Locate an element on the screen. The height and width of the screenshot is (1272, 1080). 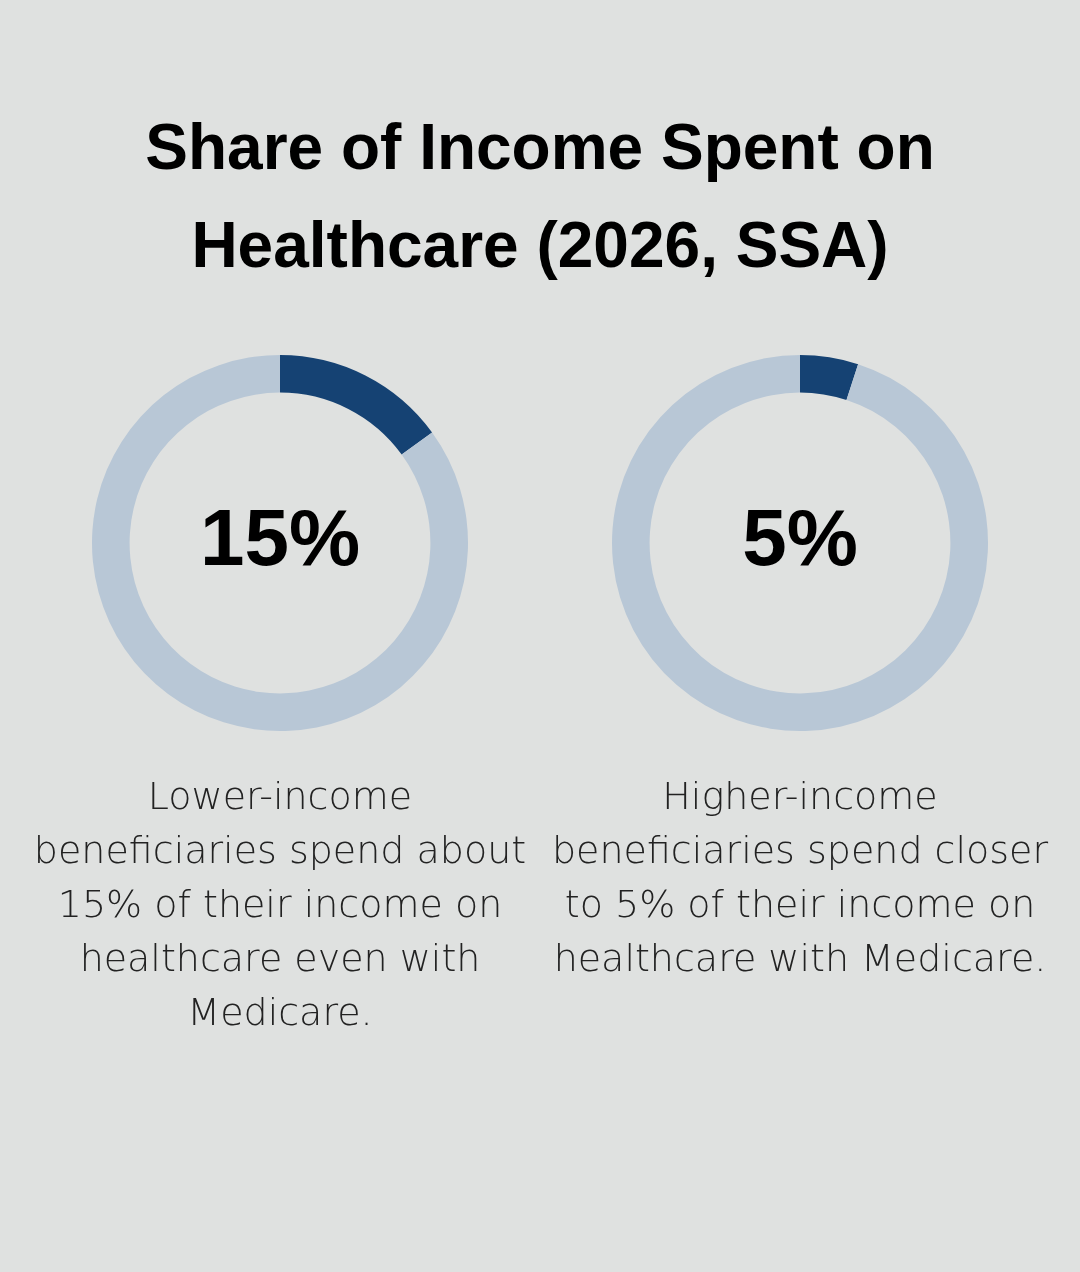
text: Lower-income beneficiaries spend about 15% of their income on healthcare even with Medicare. is located at coordinates (280, 904).